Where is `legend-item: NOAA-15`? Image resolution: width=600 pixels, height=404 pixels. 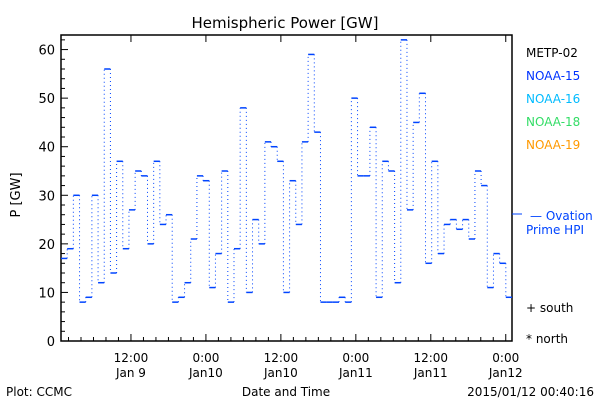
legend-item: NOAA-15 is located at coordinates (553, 76).